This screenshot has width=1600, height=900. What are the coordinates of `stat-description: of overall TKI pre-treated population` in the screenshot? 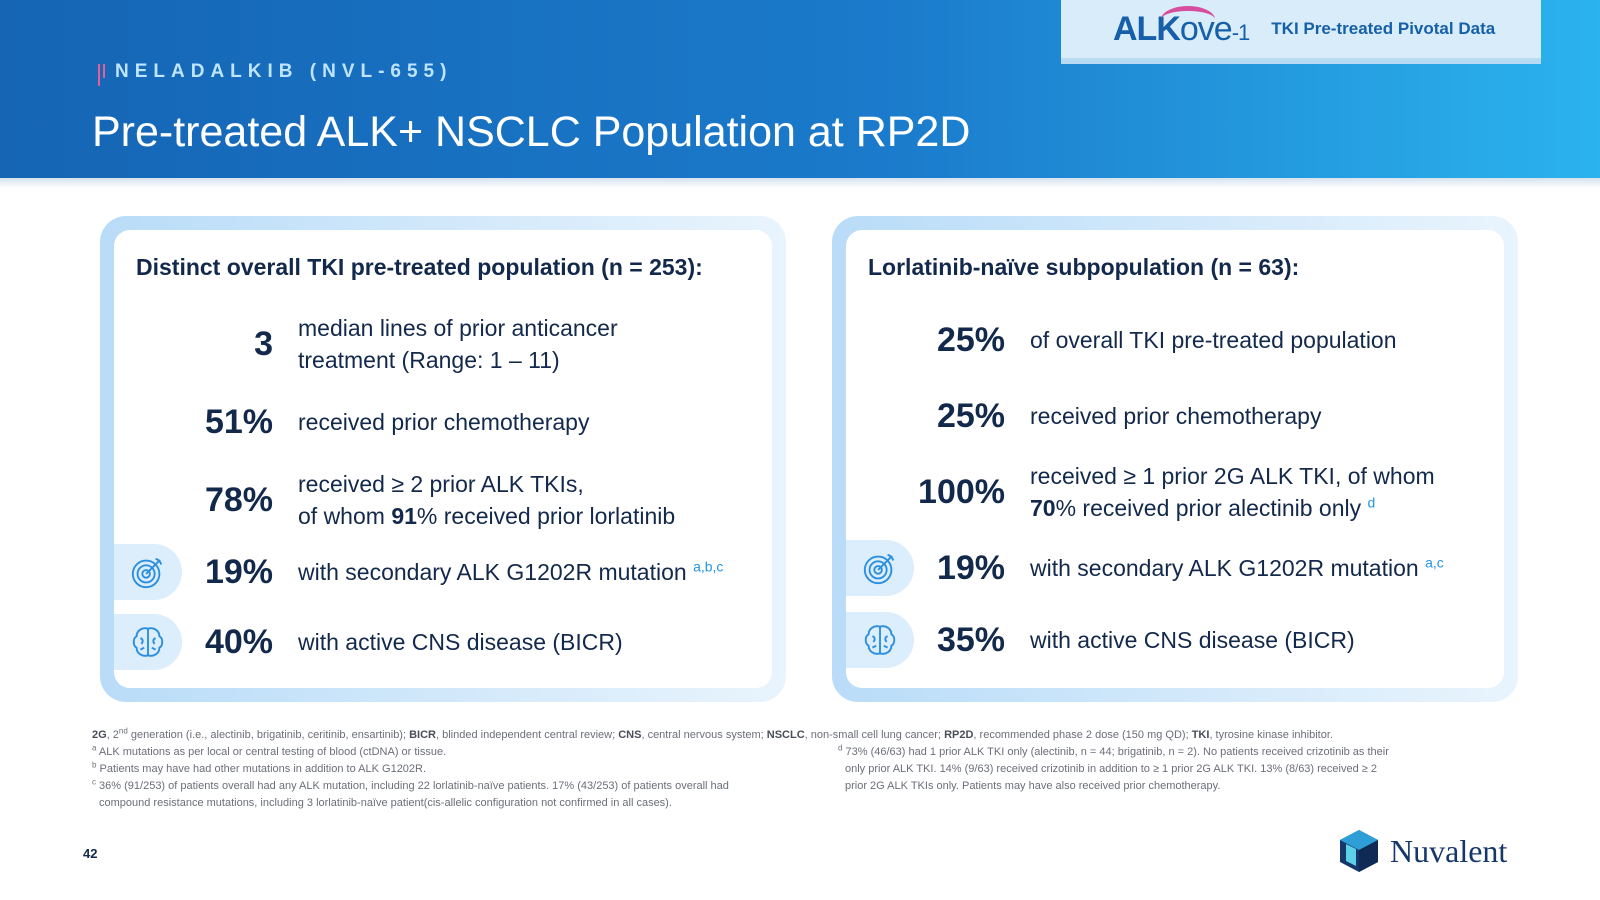 It's located at (1213, 340).